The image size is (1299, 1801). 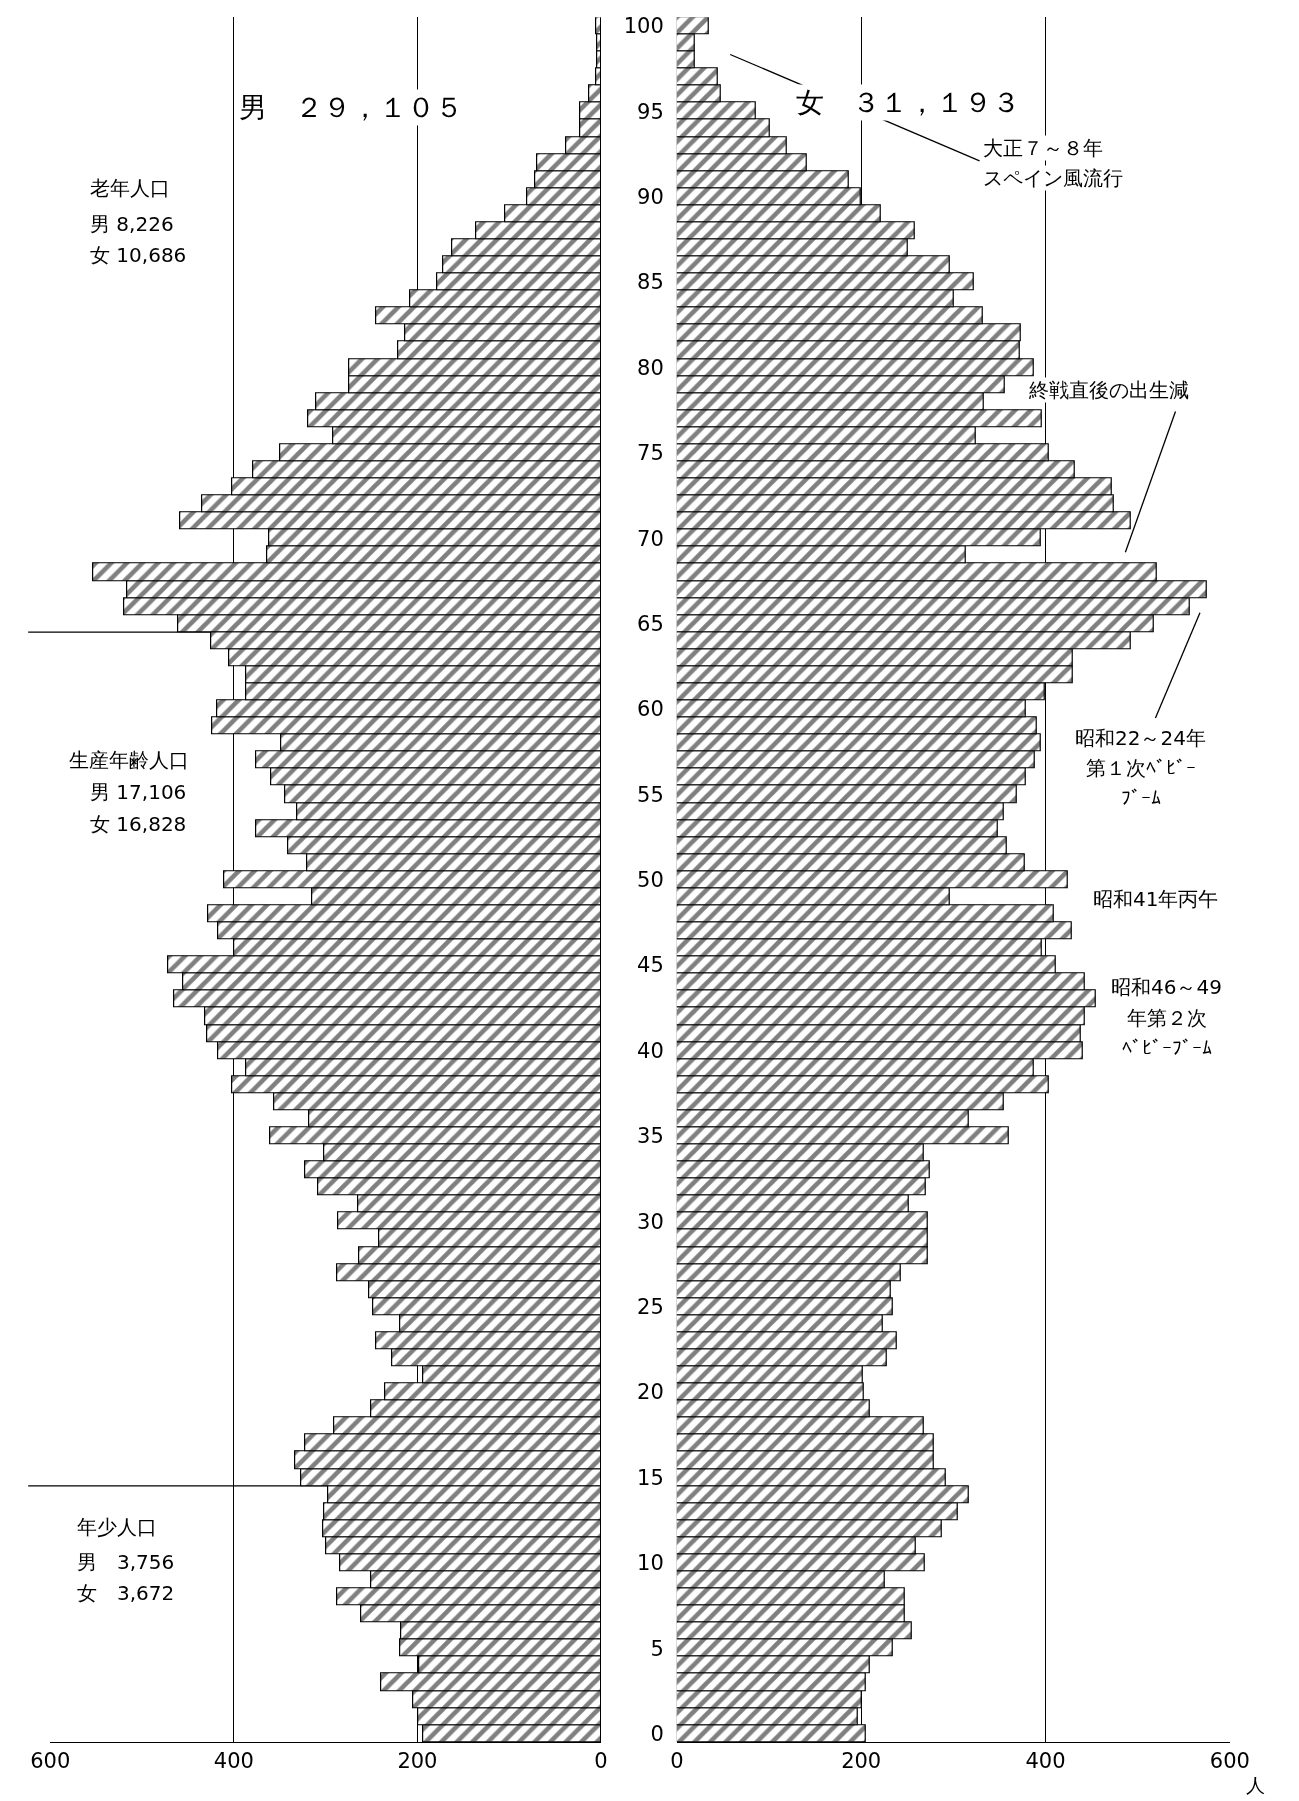 I want to click on x-axis-title: 人, so click(x=1255, y=1785).